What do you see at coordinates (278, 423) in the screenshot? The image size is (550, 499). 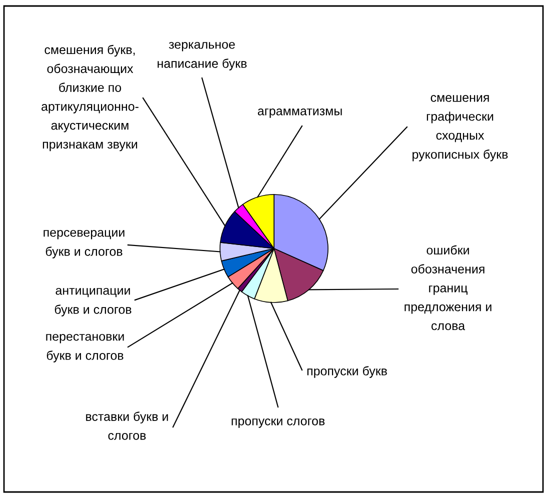 I see `slice-label: пропуски слогов` at bounding box center [278, 423].